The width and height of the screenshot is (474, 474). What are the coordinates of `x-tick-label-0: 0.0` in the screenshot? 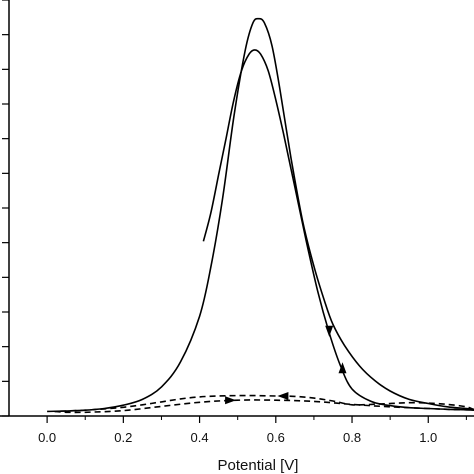 It's located at (47, 437).